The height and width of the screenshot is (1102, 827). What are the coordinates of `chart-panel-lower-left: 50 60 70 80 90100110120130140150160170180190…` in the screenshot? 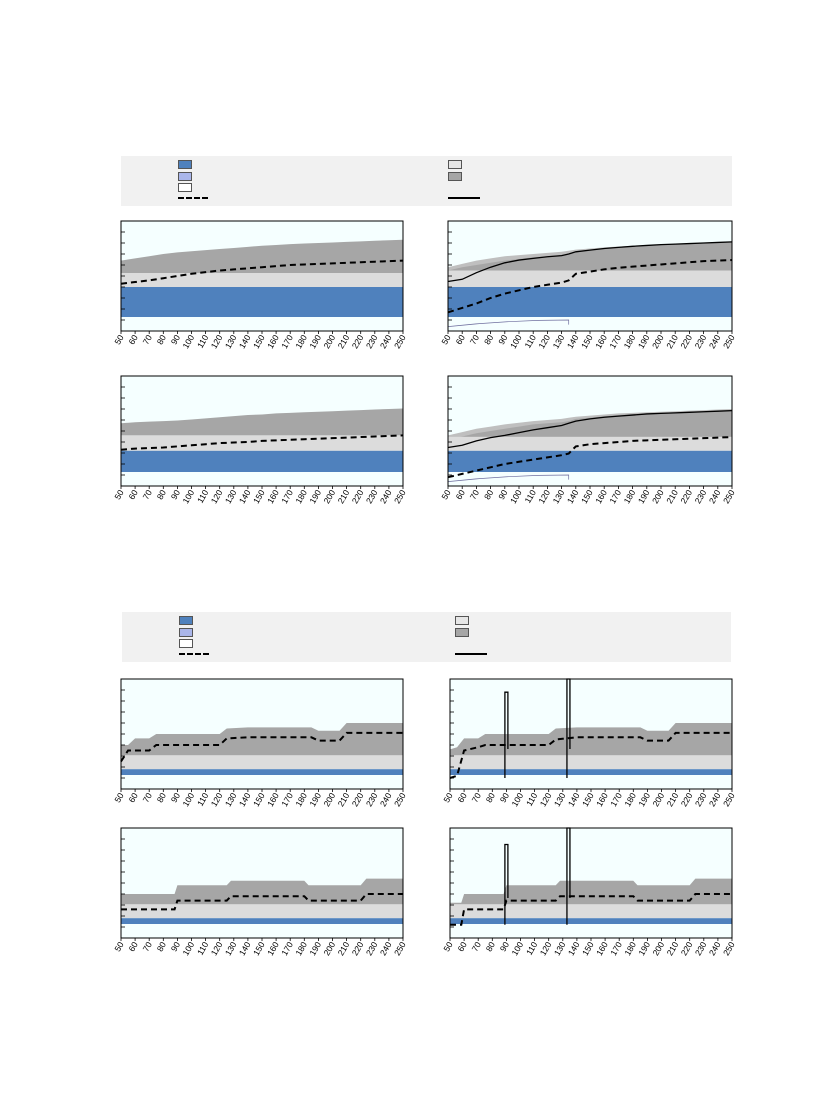 It's located at (260, 743).